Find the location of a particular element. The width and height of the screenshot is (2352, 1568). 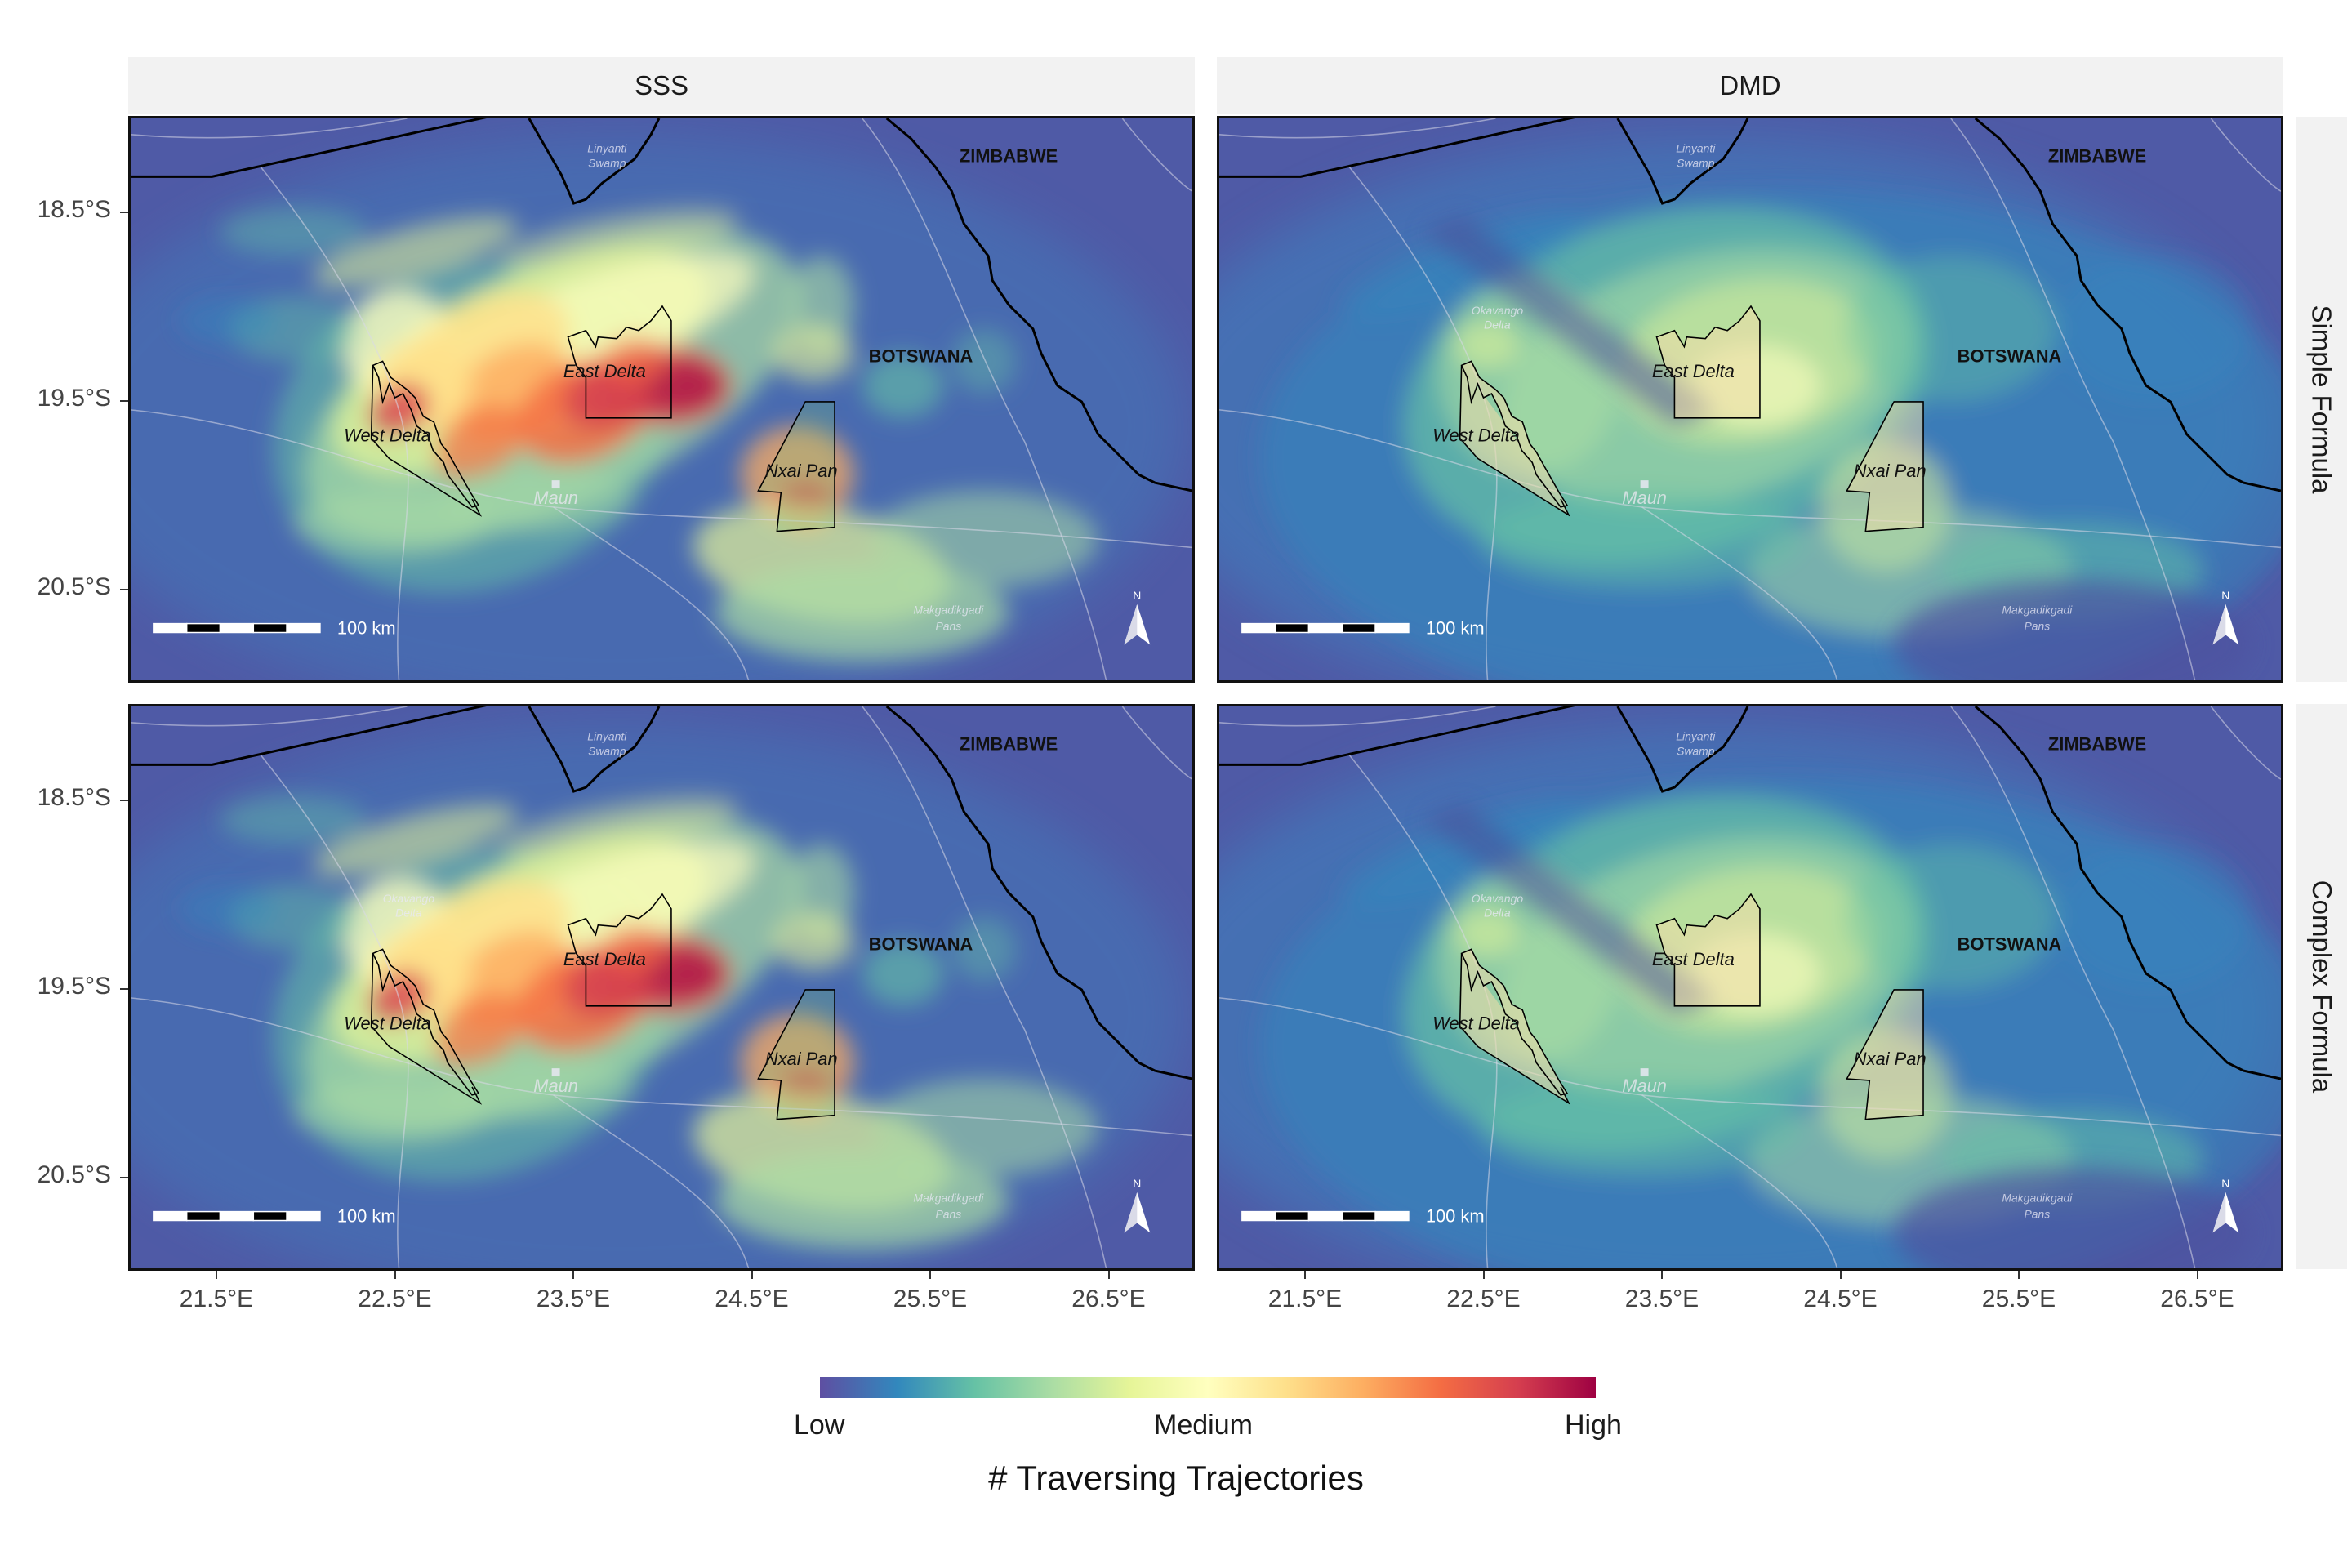

facet-label-complex: Complex Formula is located at coordinates (2322, 987).